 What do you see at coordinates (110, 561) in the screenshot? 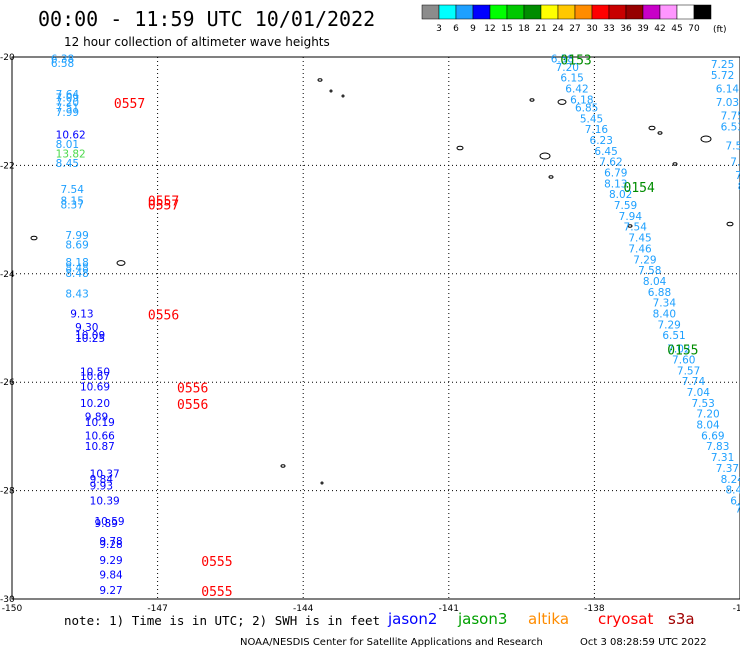
I see `swh-value-label: 9.29` at bounding box center [110, 561].